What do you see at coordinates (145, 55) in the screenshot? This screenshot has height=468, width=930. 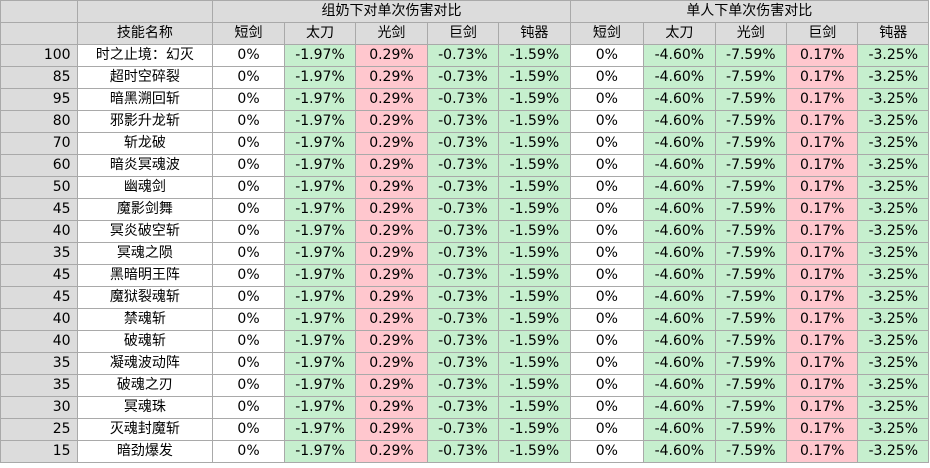 I see `skill-name-cell: 时之止境：幻灭` at bounding box center [145, 55].